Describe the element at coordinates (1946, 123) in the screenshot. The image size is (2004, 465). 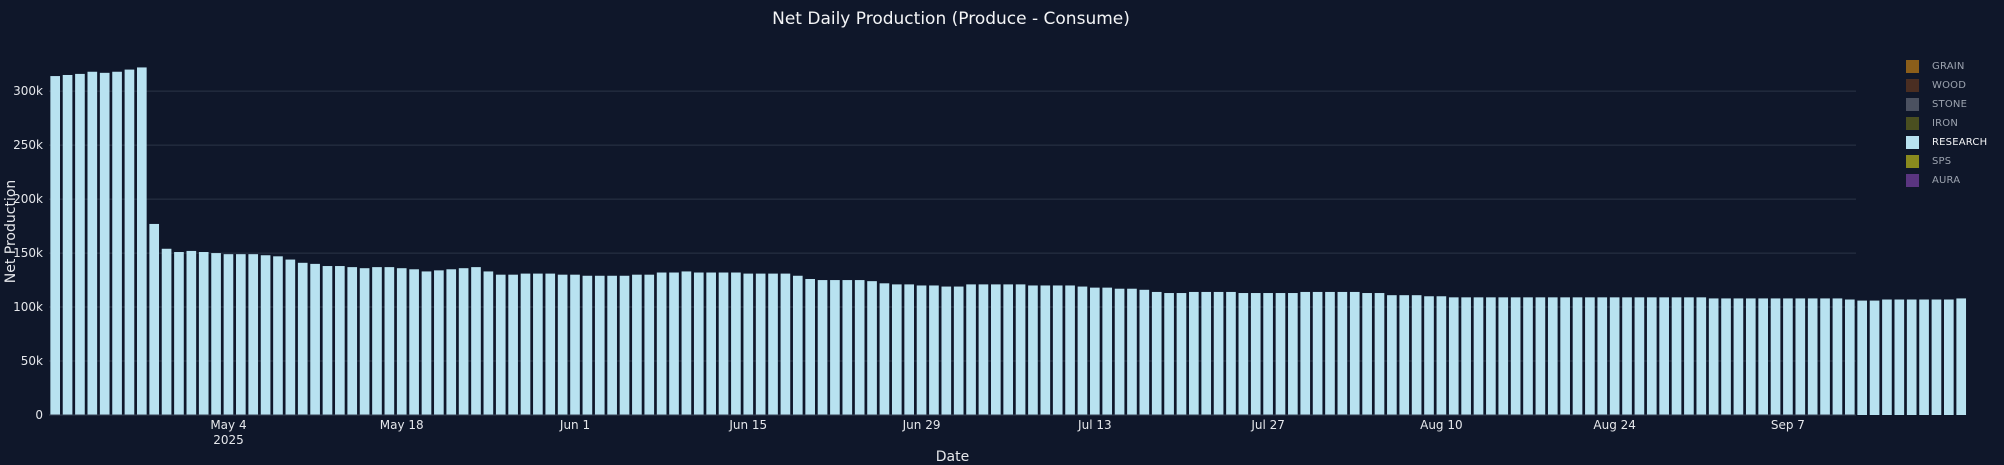
I see `legend-item-iron: IRON` at that location.